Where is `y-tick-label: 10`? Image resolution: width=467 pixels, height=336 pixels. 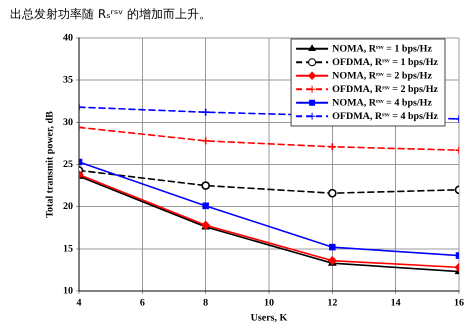 y-tick-label: 10 is located at coordinates (68, 291).